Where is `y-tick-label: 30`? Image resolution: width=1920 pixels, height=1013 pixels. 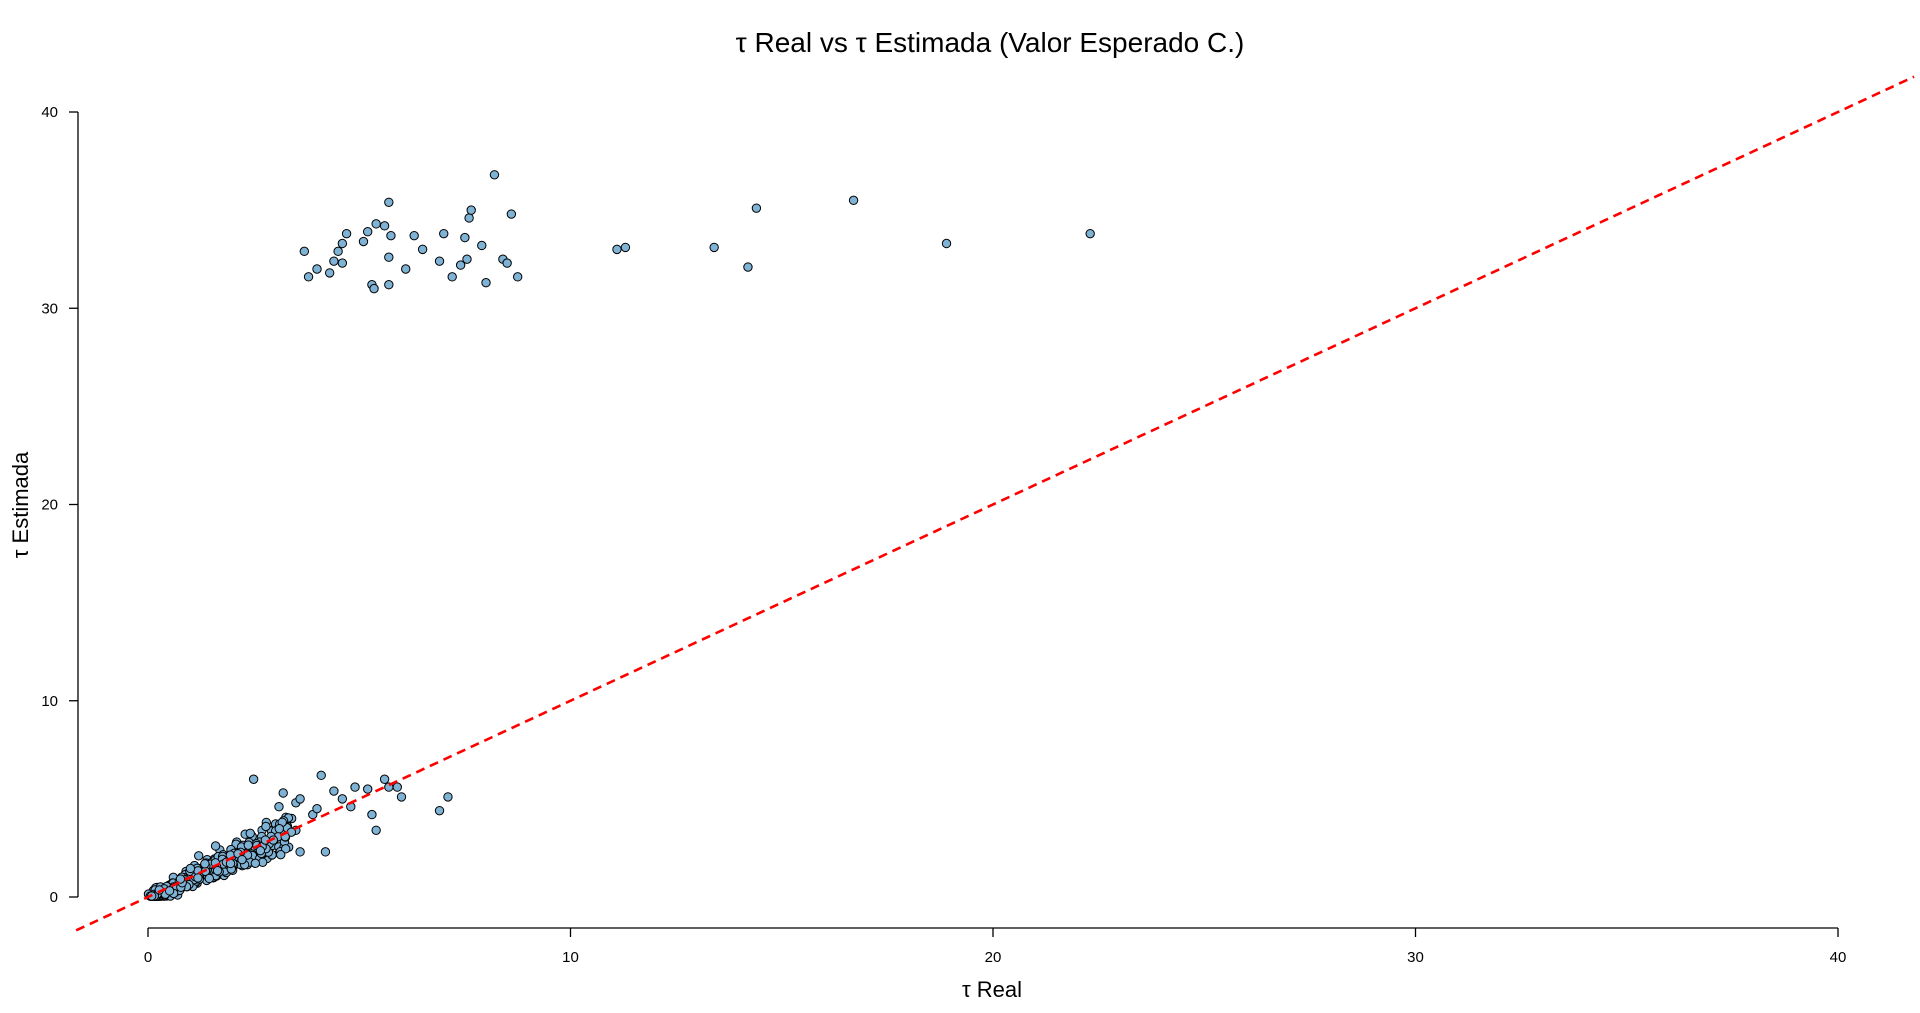 y-tick-label: 30 is located at coordinates (49, 308).